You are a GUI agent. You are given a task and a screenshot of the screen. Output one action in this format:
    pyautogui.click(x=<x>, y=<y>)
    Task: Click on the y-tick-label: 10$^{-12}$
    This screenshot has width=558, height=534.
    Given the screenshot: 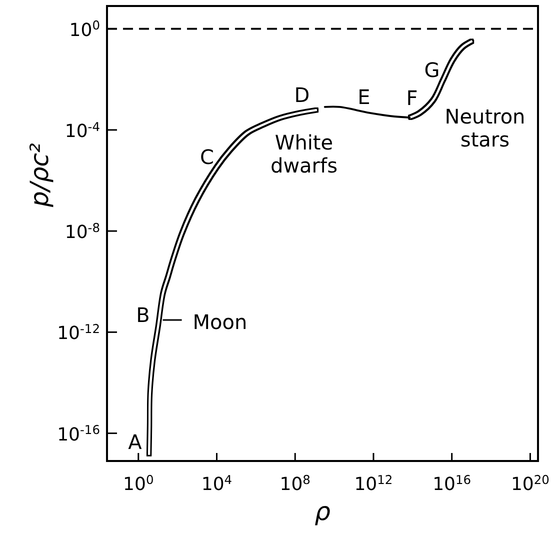 What is the action you would take?
    pyautogui.click(x=78, y=333)
    